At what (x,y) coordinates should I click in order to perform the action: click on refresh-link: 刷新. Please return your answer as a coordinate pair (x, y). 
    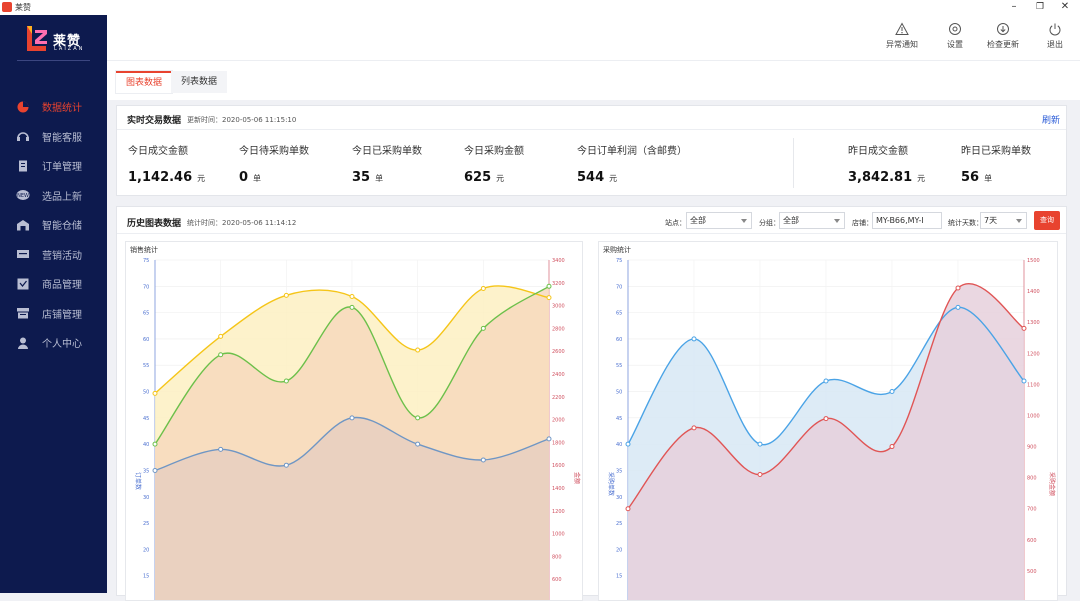
    Looking at the image, I should click on (1050, 121).